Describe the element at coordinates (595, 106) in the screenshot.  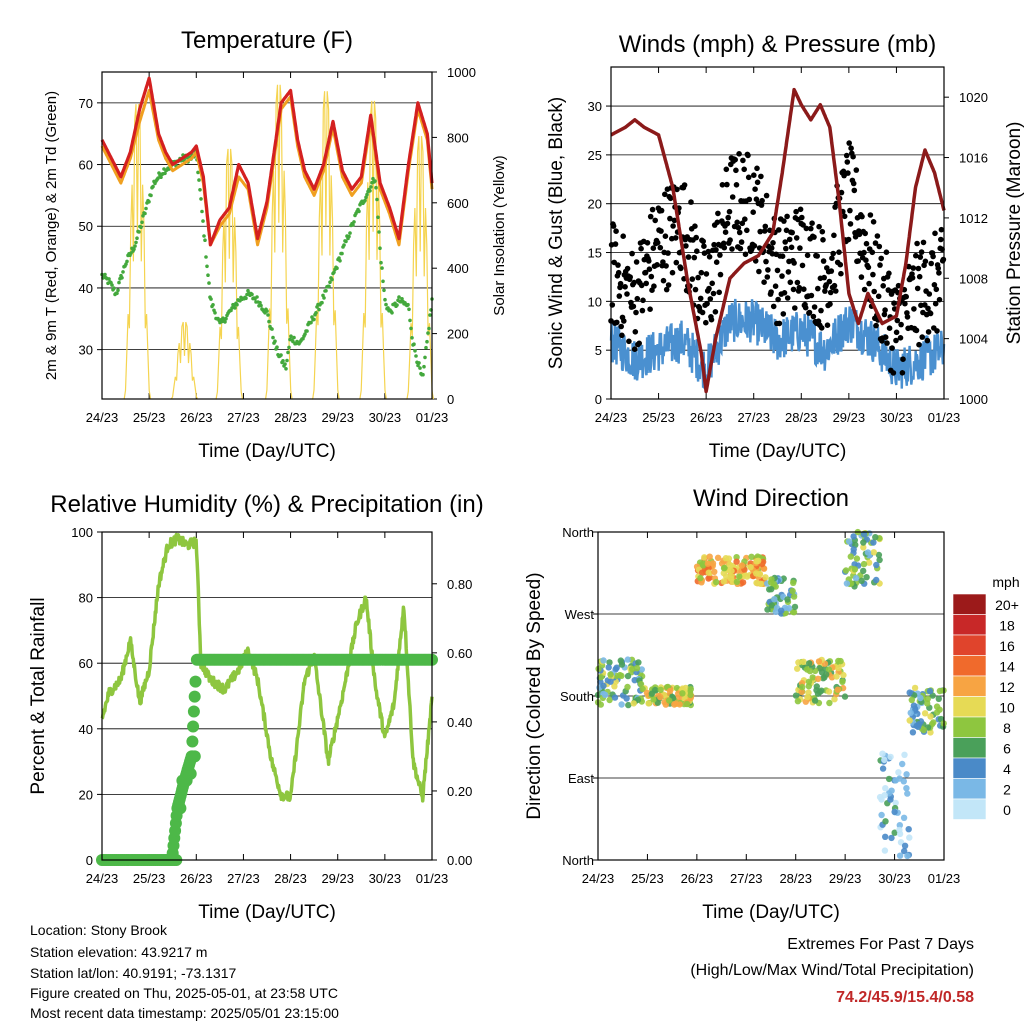
I see `y-tick-label: 30` at that location.